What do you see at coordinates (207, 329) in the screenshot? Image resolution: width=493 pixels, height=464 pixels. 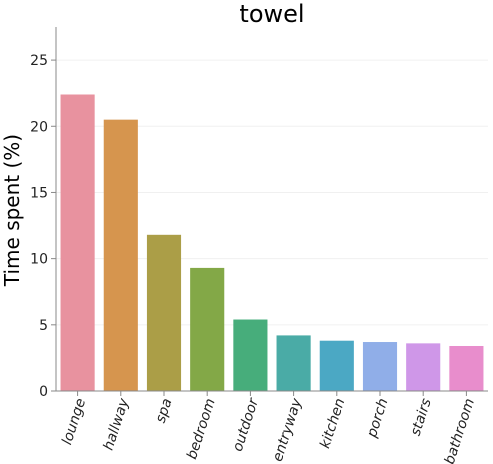 I see `bar-bedroom` at bounding box center [207, 329].